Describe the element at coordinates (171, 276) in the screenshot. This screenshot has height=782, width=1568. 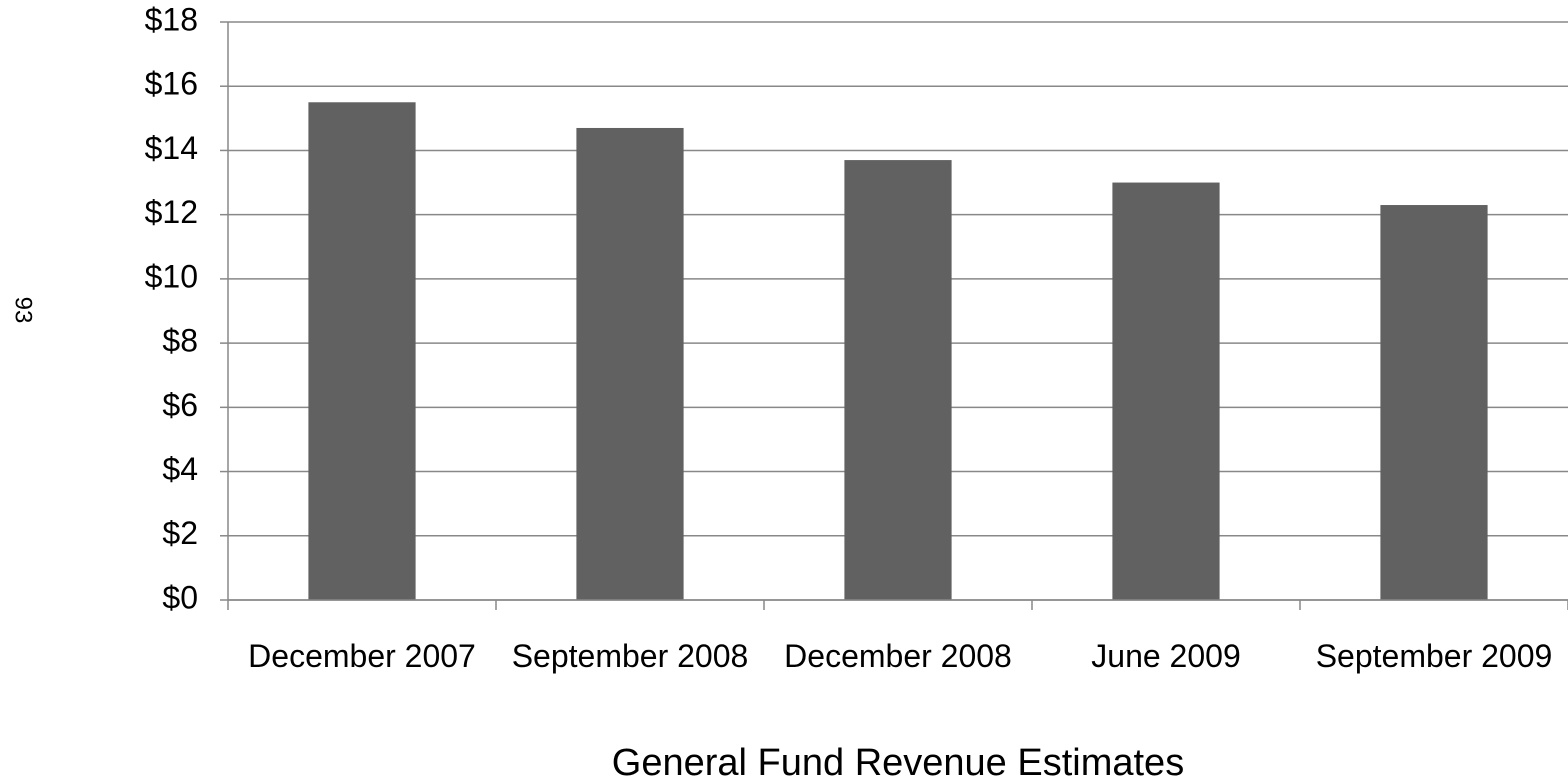
I see `y-tick-label: $10` at that location.